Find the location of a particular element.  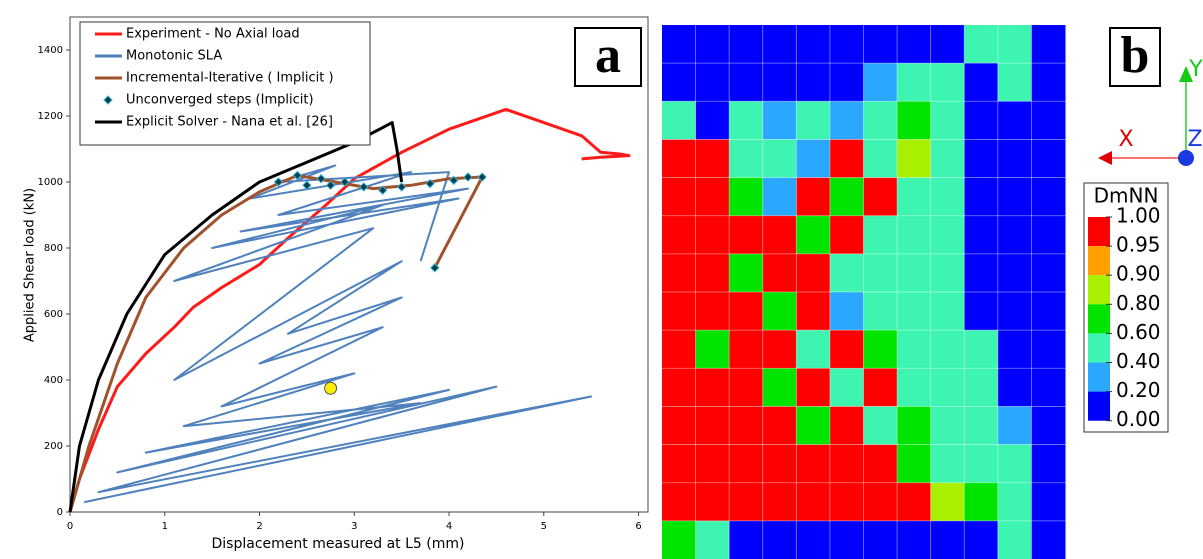

x-tick-label: 5 is located at coordinates (544, 526).